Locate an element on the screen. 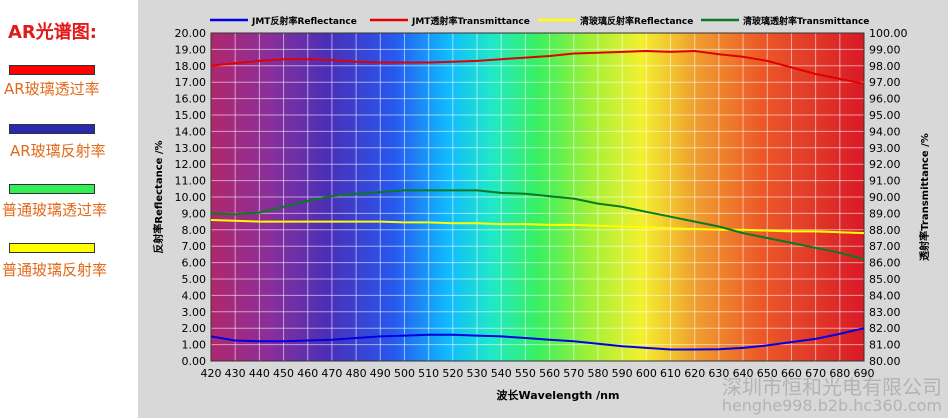 Image resolution: width=948 pixels, height=418 pixels. x-axis-label: 波长Wavelength /nm is located at coordinates (558, 395).